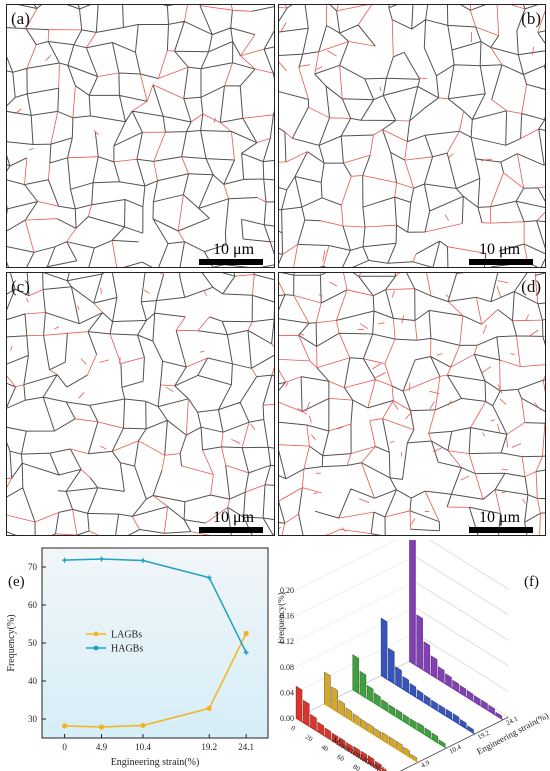  Describe the element at coordinates (531, 582) in the screenshot. I see `panel-label: (f)` at that location.